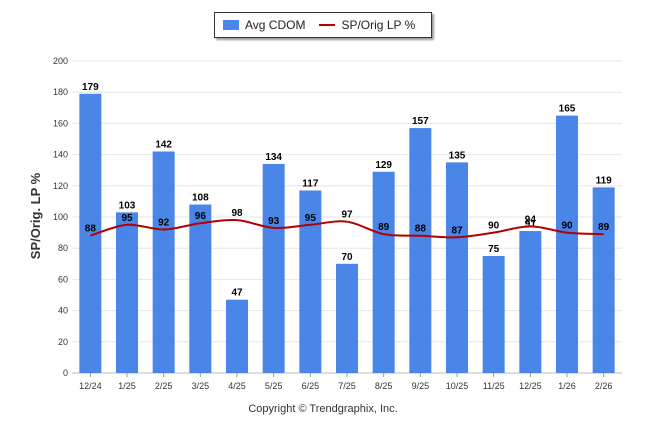  What do you see at coordinates (323, 409) in the screenshot?
I see `copyright-text: Copyright © Trendgraphix, Inc.` at bounding box center [323, 409].